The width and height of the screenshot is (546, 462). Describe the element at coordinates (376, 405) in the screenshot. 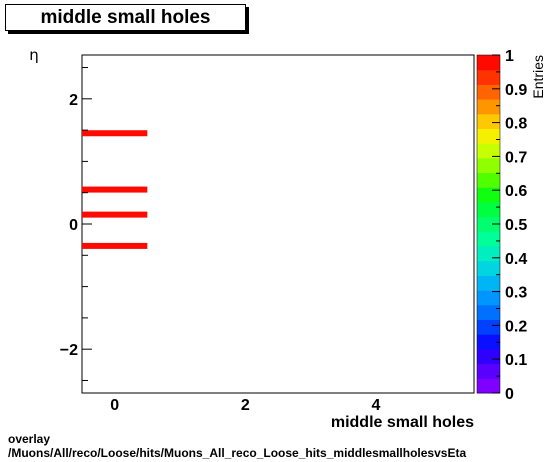

I see `x-tick-label: 4` at that location.